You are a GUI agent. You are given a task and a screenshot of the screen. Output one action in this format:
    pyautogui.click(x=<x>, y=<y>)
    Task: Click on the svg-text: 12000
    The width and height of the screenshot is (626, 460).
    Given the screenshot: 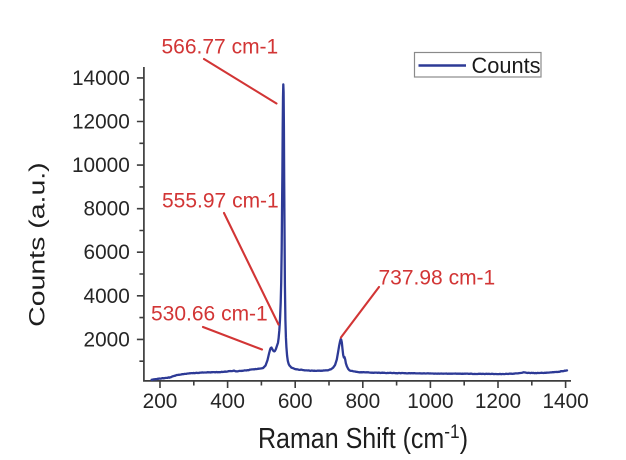 What is the action you would take?
    pyautogui.click(x=101, y=122)
    